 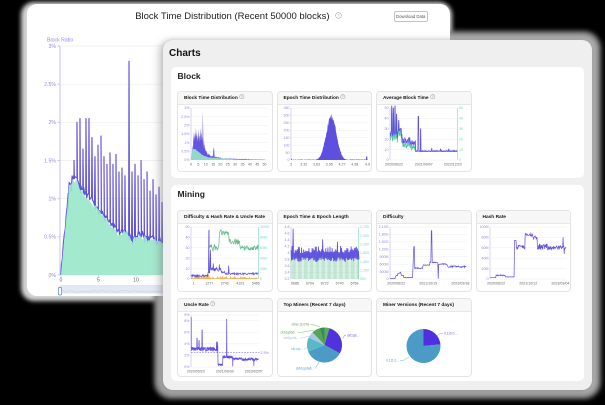 I want to click on svg-text: 3.6, so click(x=286, y=266).